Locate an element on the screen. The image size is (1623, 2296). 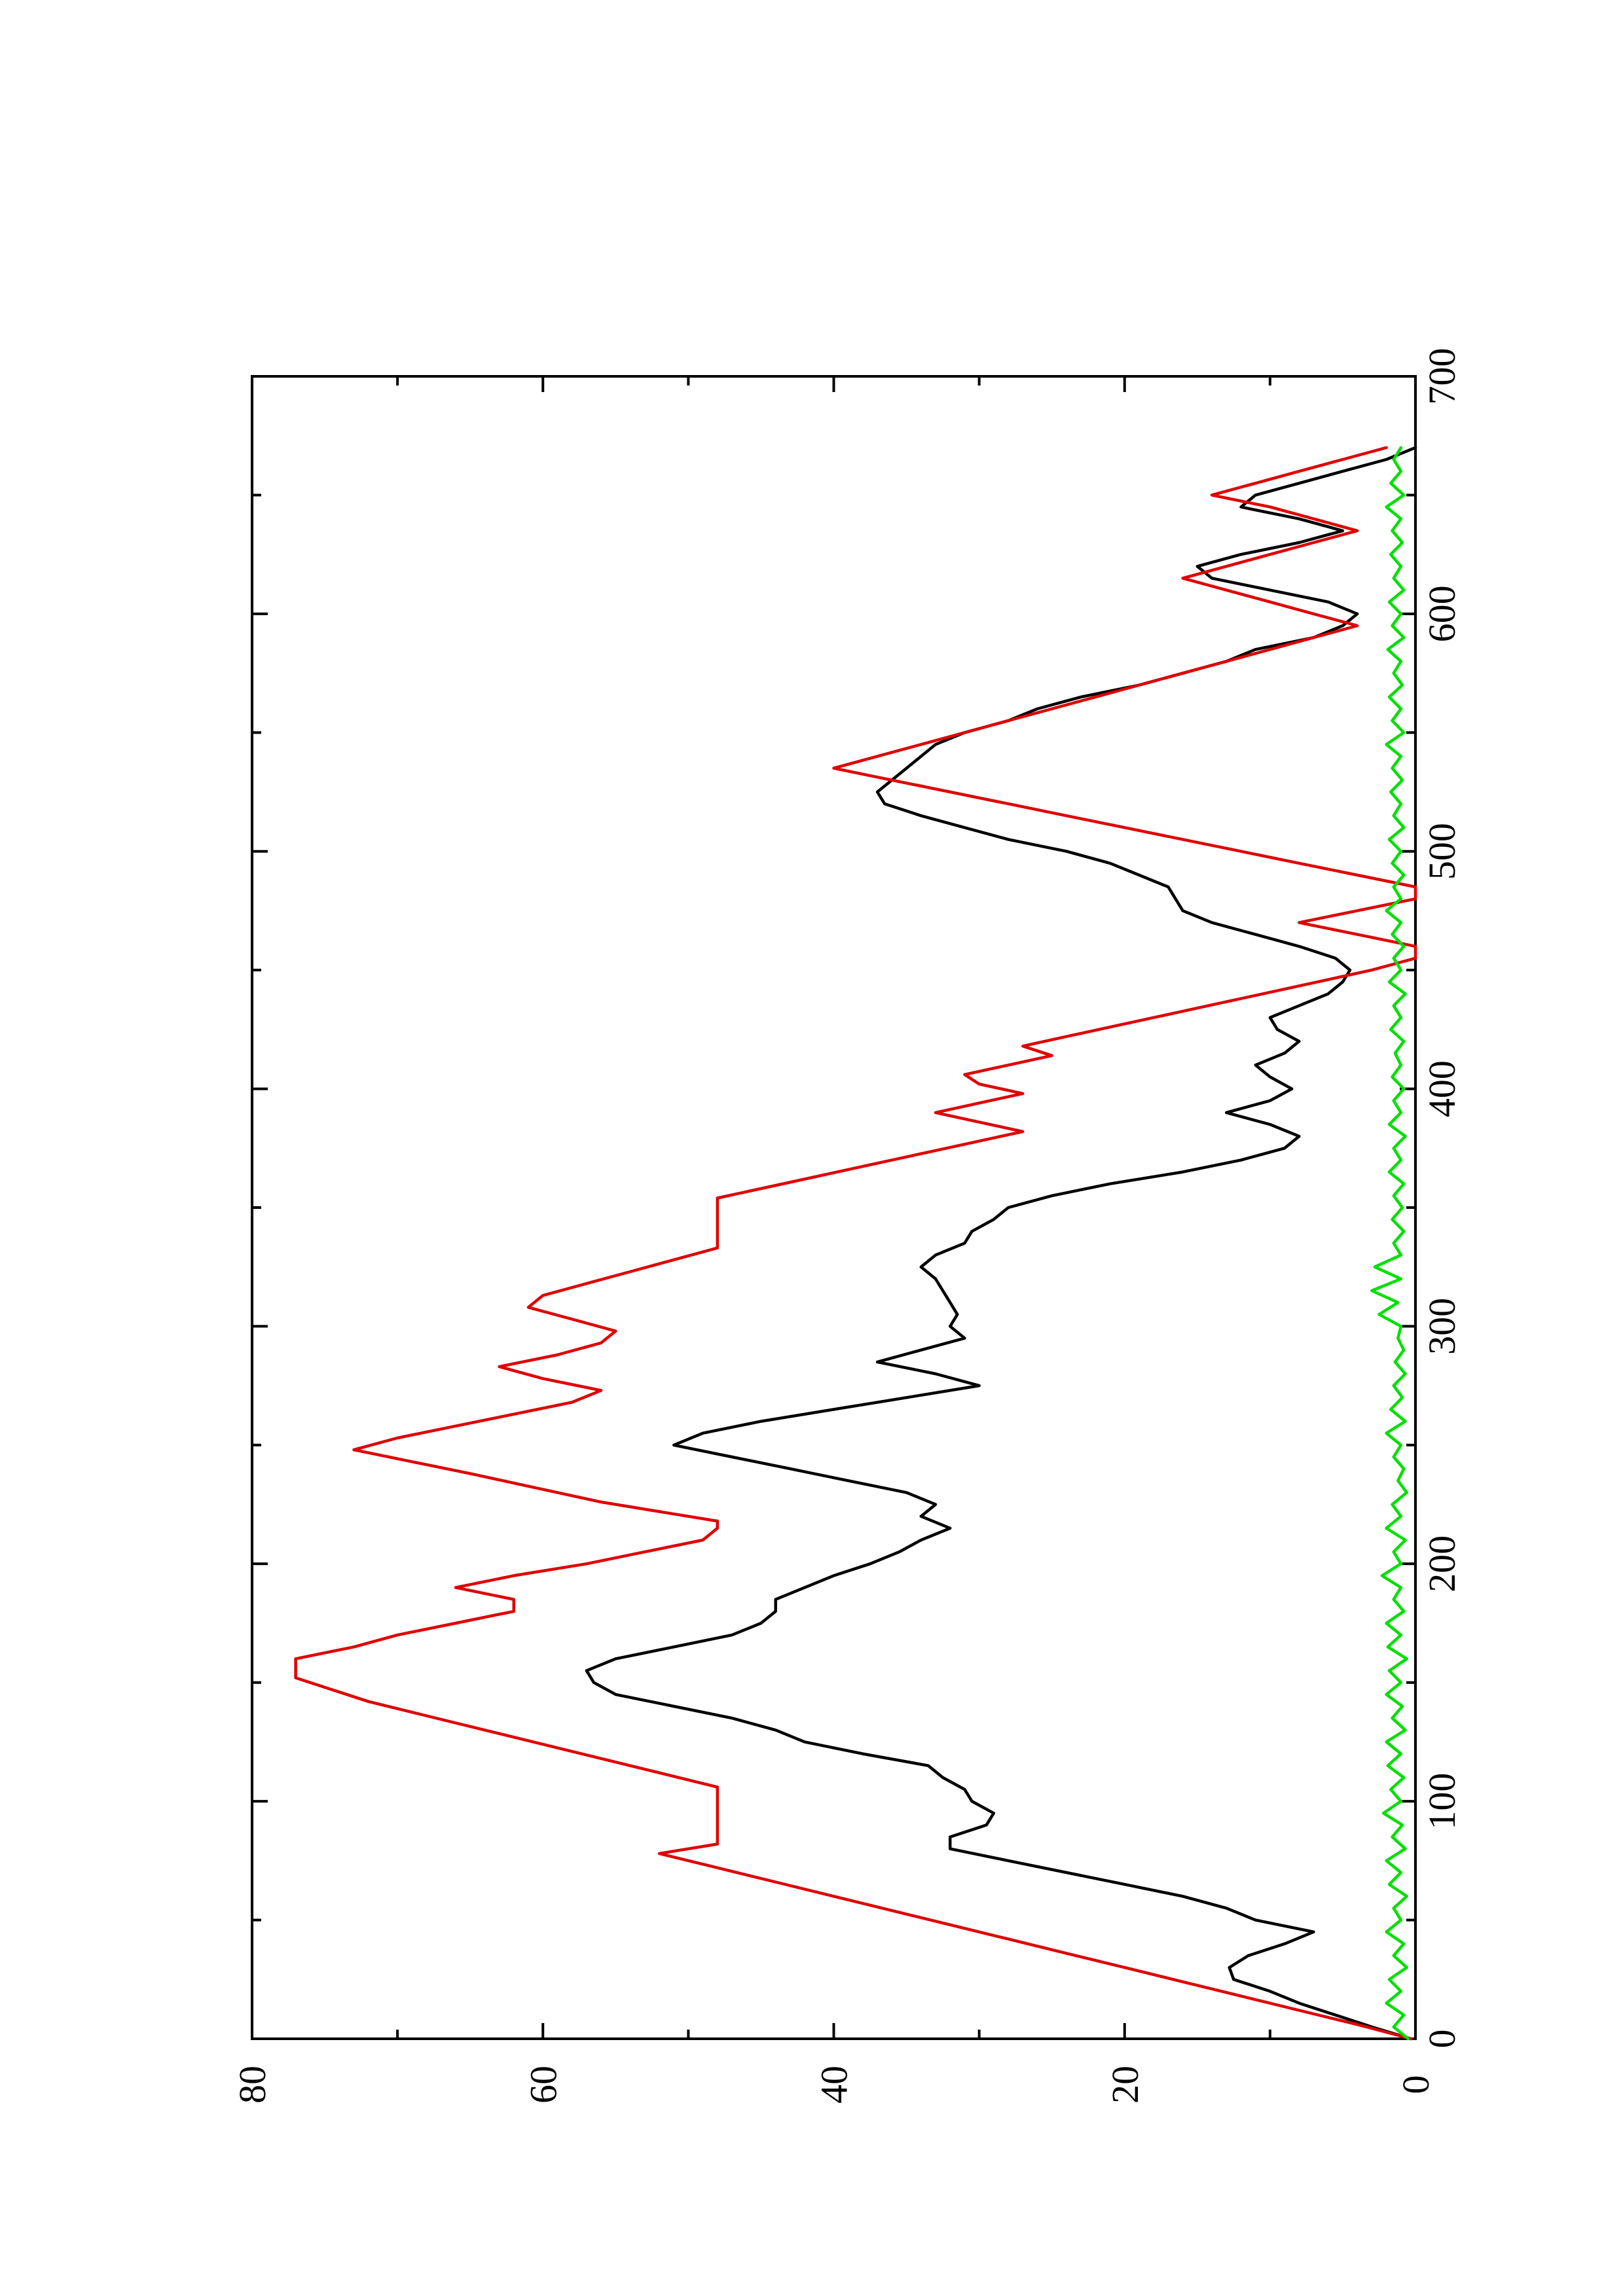
x-tick-label: 600 is located at coordinates (1442, 613).